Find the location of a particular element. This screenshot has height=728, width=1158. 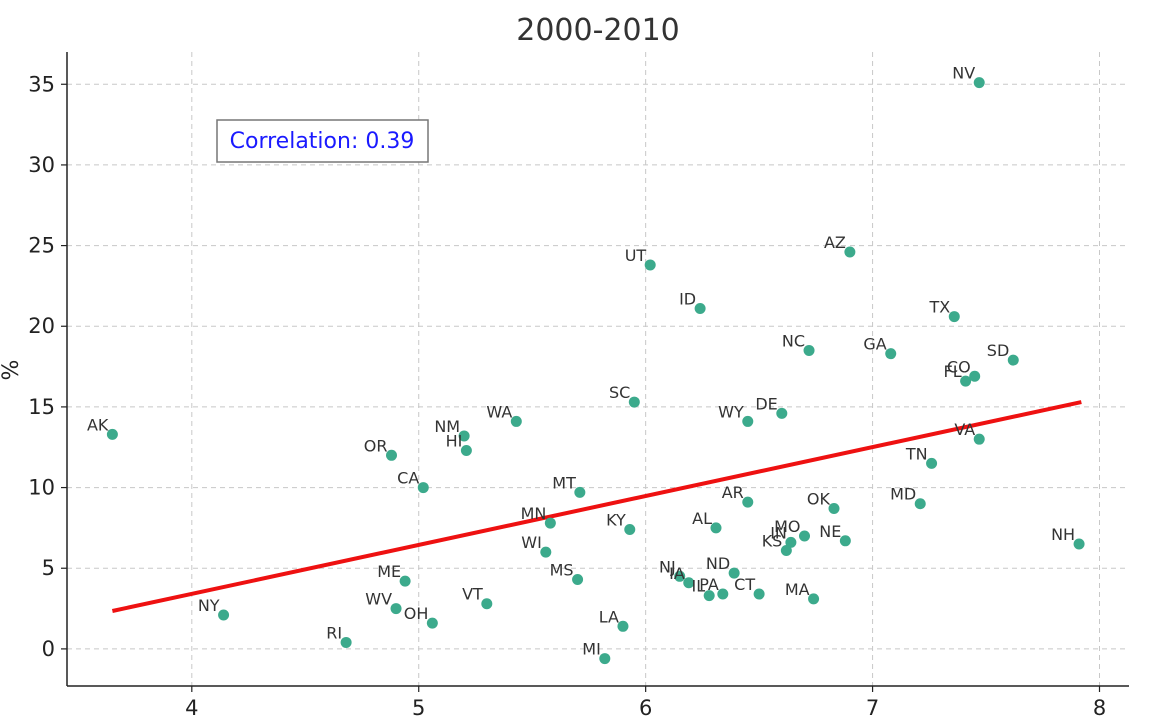

point-label-al: AL is located at coordinates (702, 518).